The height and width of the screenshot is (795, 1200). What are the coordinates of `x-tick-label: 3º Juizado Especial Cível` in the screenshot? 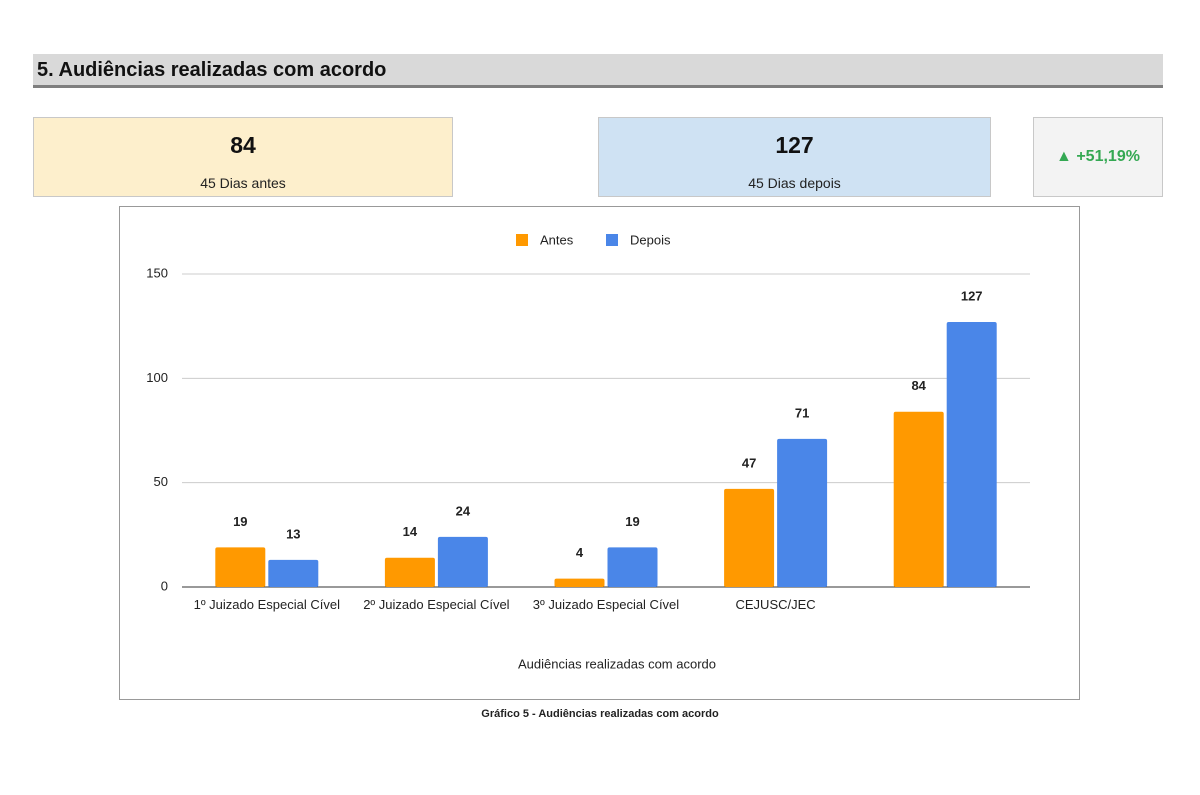 It's located at (606, 604).